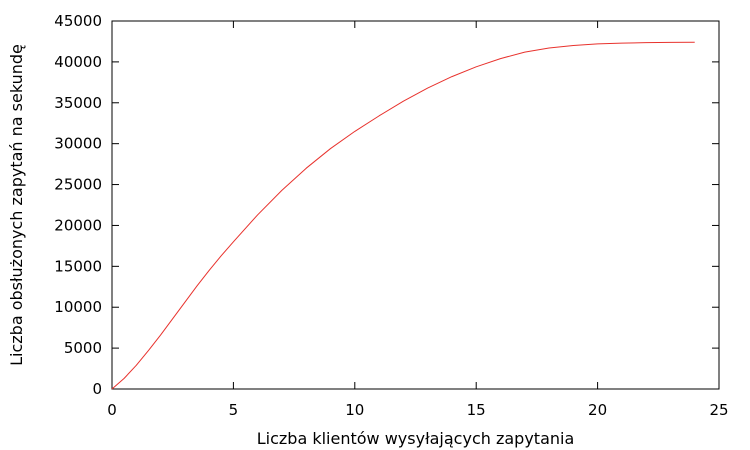  What do you see at coordinates (234, 410) in the screenshot?
I see `x-tick-label: 5` at bounding box center [234, 410].